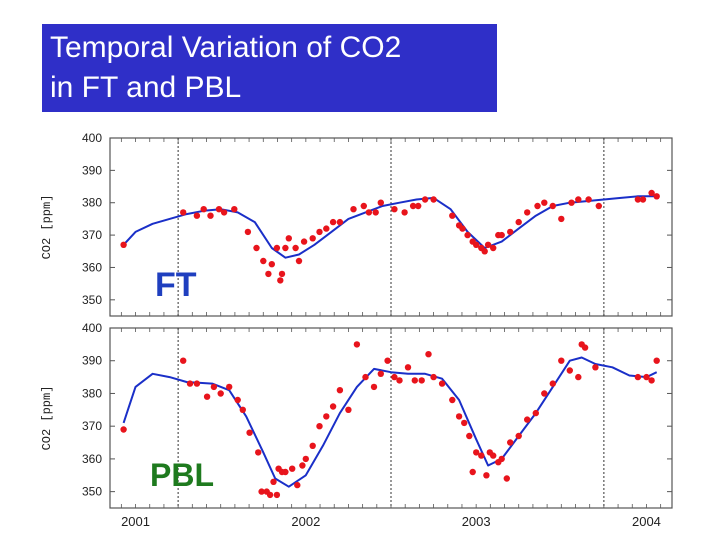 The height and width of the screenshot is (540, 720). Describe the element at coordinates (182, 475) in the screenshot. I see `pbl-panel-label: PBL` at that location.